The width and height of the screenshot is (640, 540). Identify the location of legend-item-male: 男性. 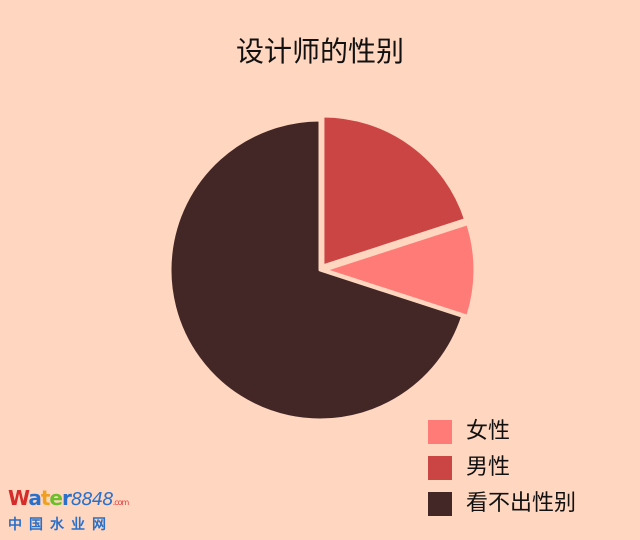
(502, 468).